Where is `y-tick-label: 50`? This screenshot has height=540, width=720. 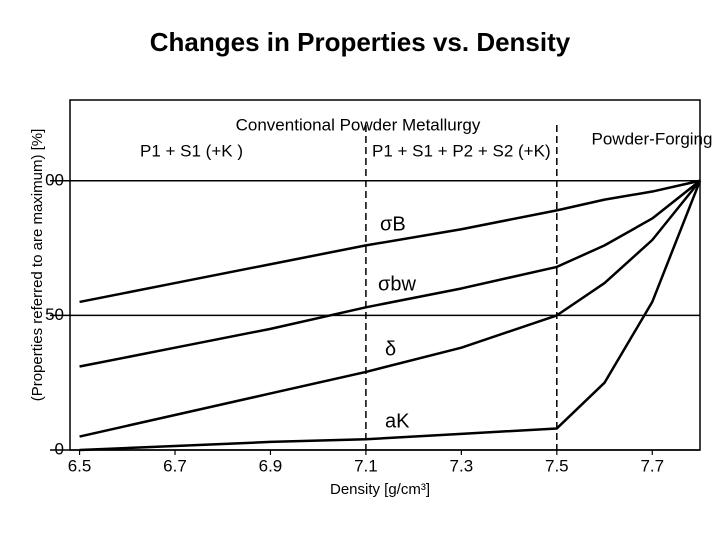 y-tick-label: 50 is located at coordinates (54, 314).